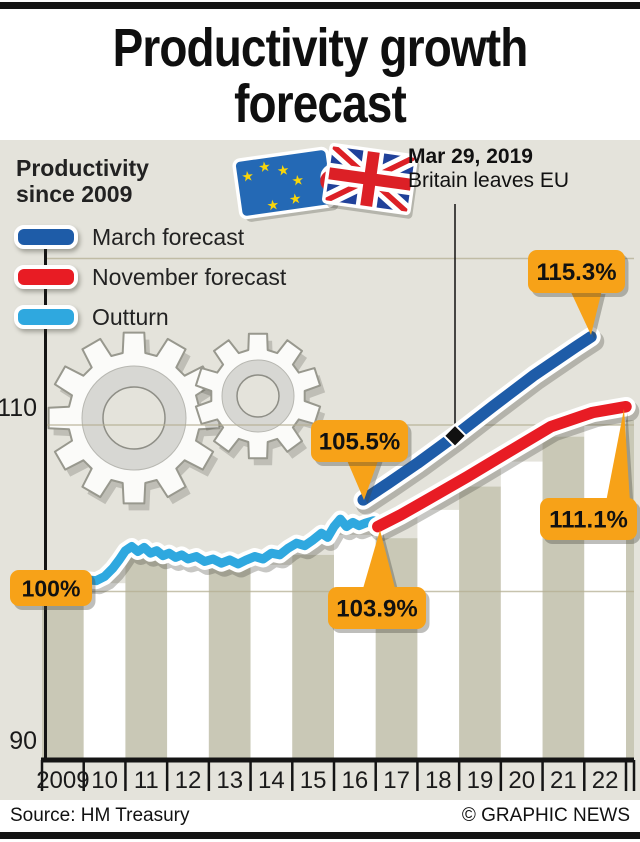  Describe the element at coordinates (355, 780) in the screenshot. I see `svg-text: 16` at that location.